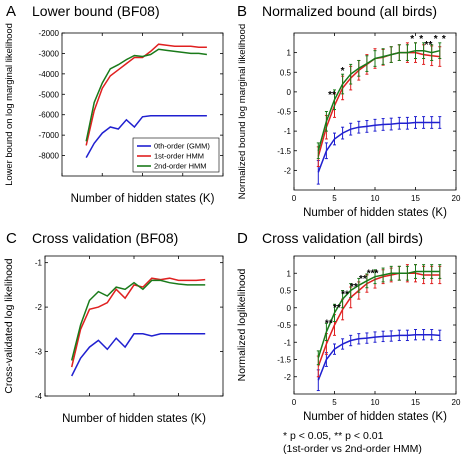  I want to click on y-tick-label: -6000, so click(49, 115).